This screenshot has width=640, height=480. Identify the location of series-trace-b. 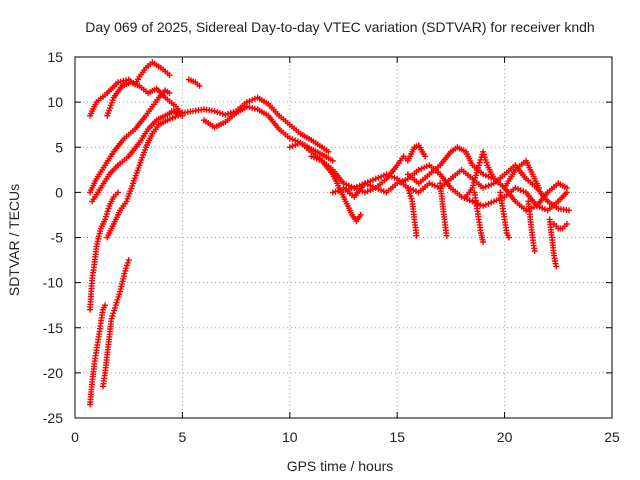
(145, 99).